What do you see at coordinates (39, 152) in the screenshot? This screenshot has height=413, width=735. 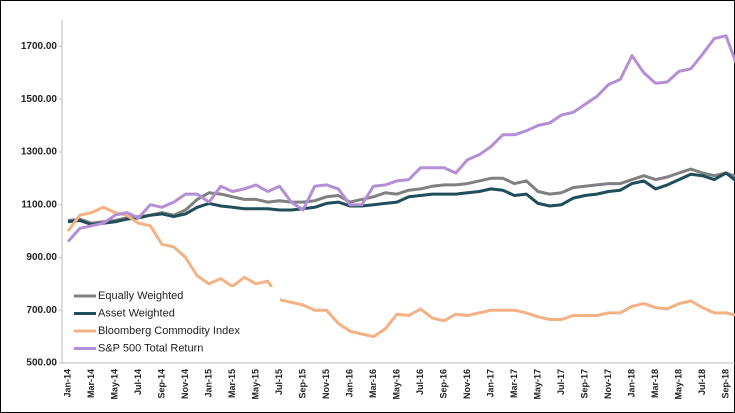 I see `y-tick-label: 1300.00` at bounding box center [39, 152].